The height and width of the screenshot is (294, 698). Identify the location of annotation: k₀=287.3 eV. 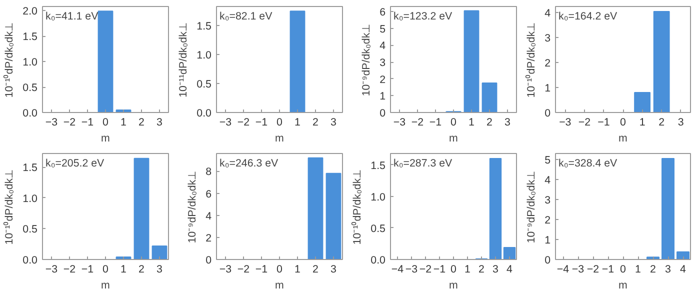
(424, 164).